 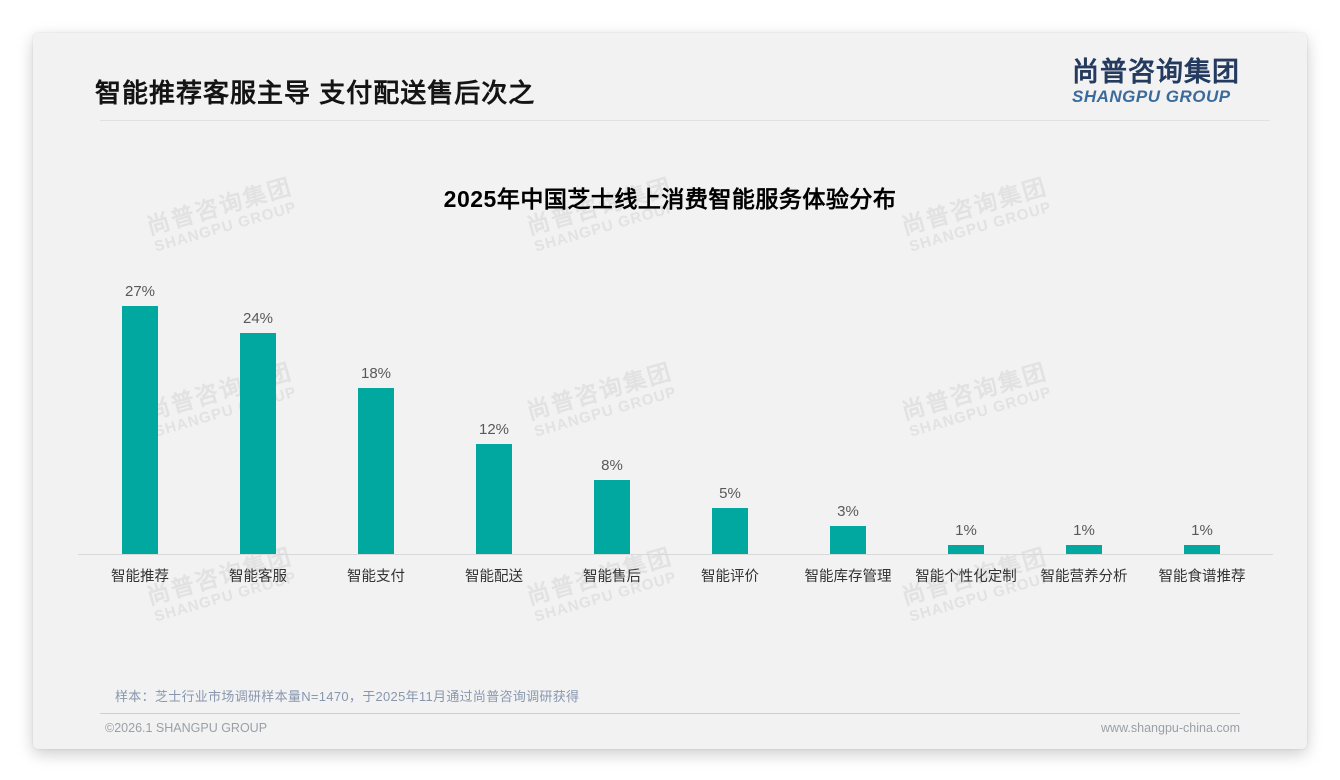 I want to click on bar-value-label: 27%, so click(x=140, y=291).